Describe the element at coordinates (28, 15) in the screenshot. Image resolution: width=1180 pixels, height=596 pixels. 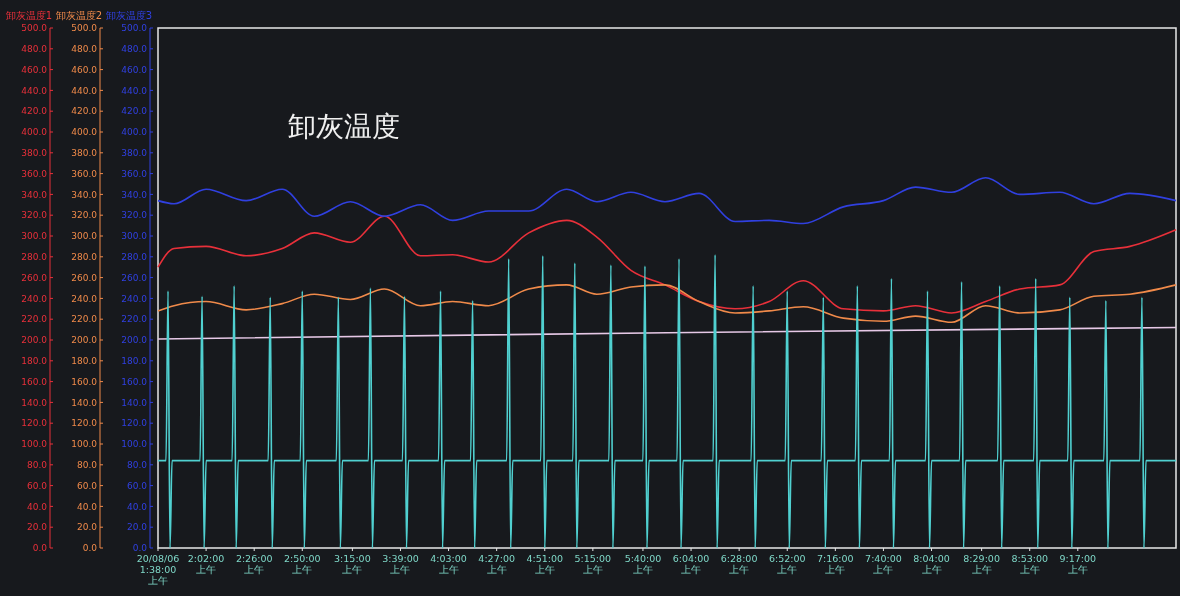
I see `text: 卸灰温度1` at that location.